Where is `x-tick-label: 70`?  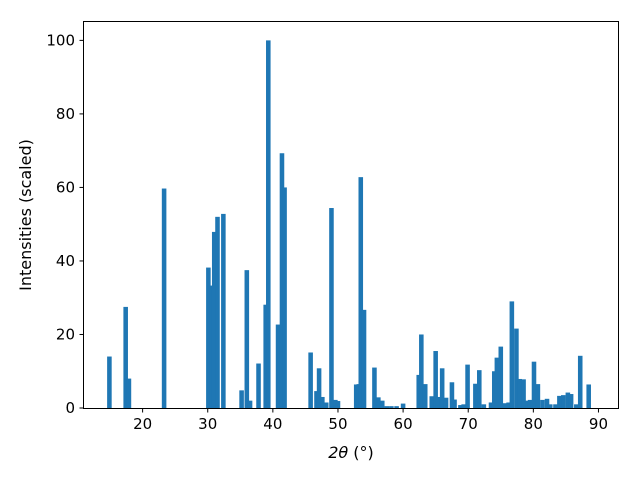
x-tick-label: 70 is located at coordinates (468, 424).